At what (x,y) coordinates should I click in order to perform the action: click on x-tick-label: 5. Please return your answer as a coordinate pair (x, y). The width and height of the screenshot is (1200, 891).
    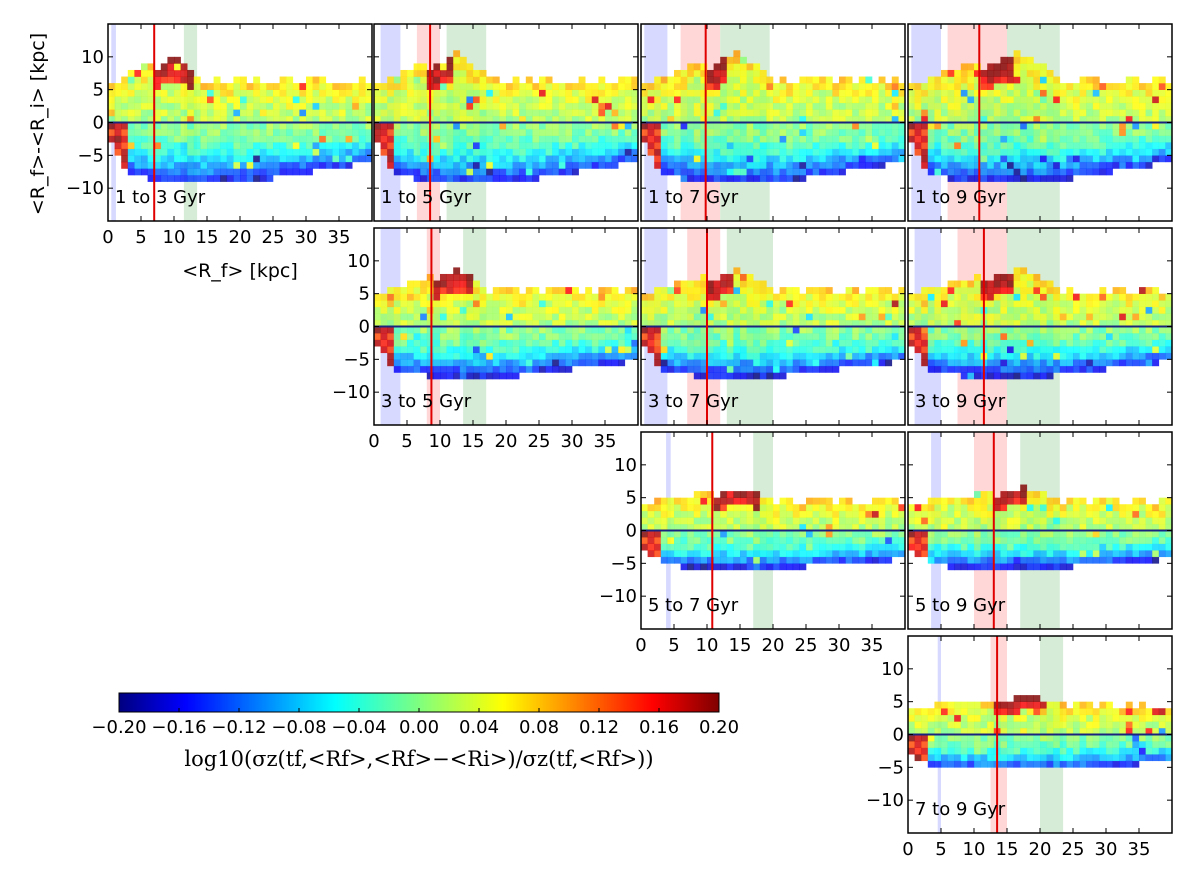
    Looking at the image, I should click on (140, 237).